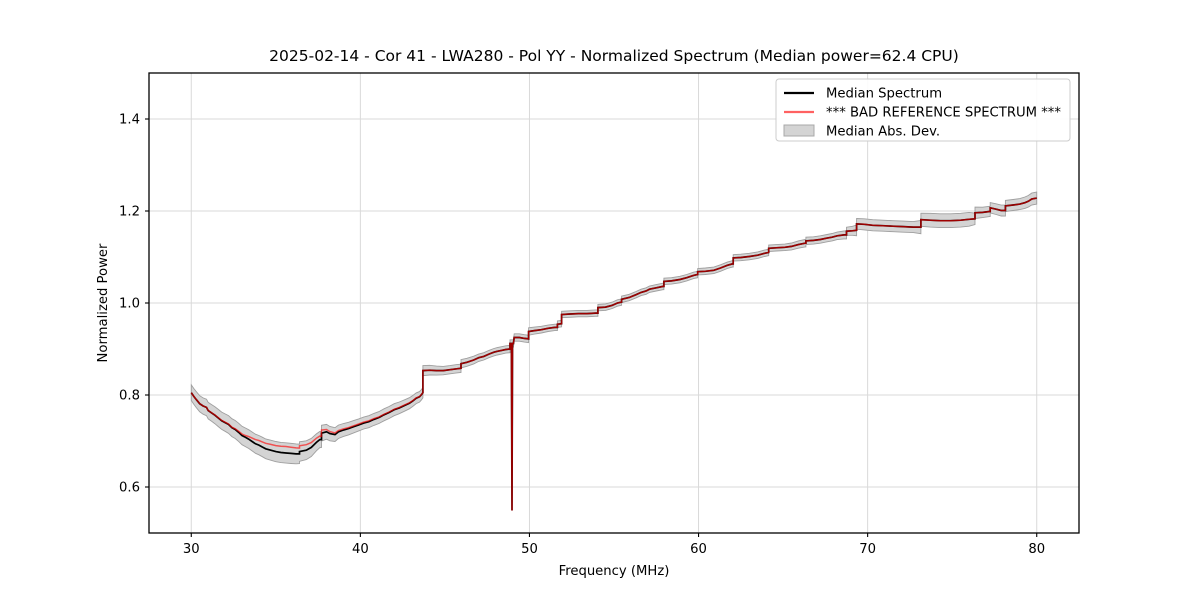 The image size is (1200, 604). I want to click on y-tick-label: 1.2, so click(129, 212).